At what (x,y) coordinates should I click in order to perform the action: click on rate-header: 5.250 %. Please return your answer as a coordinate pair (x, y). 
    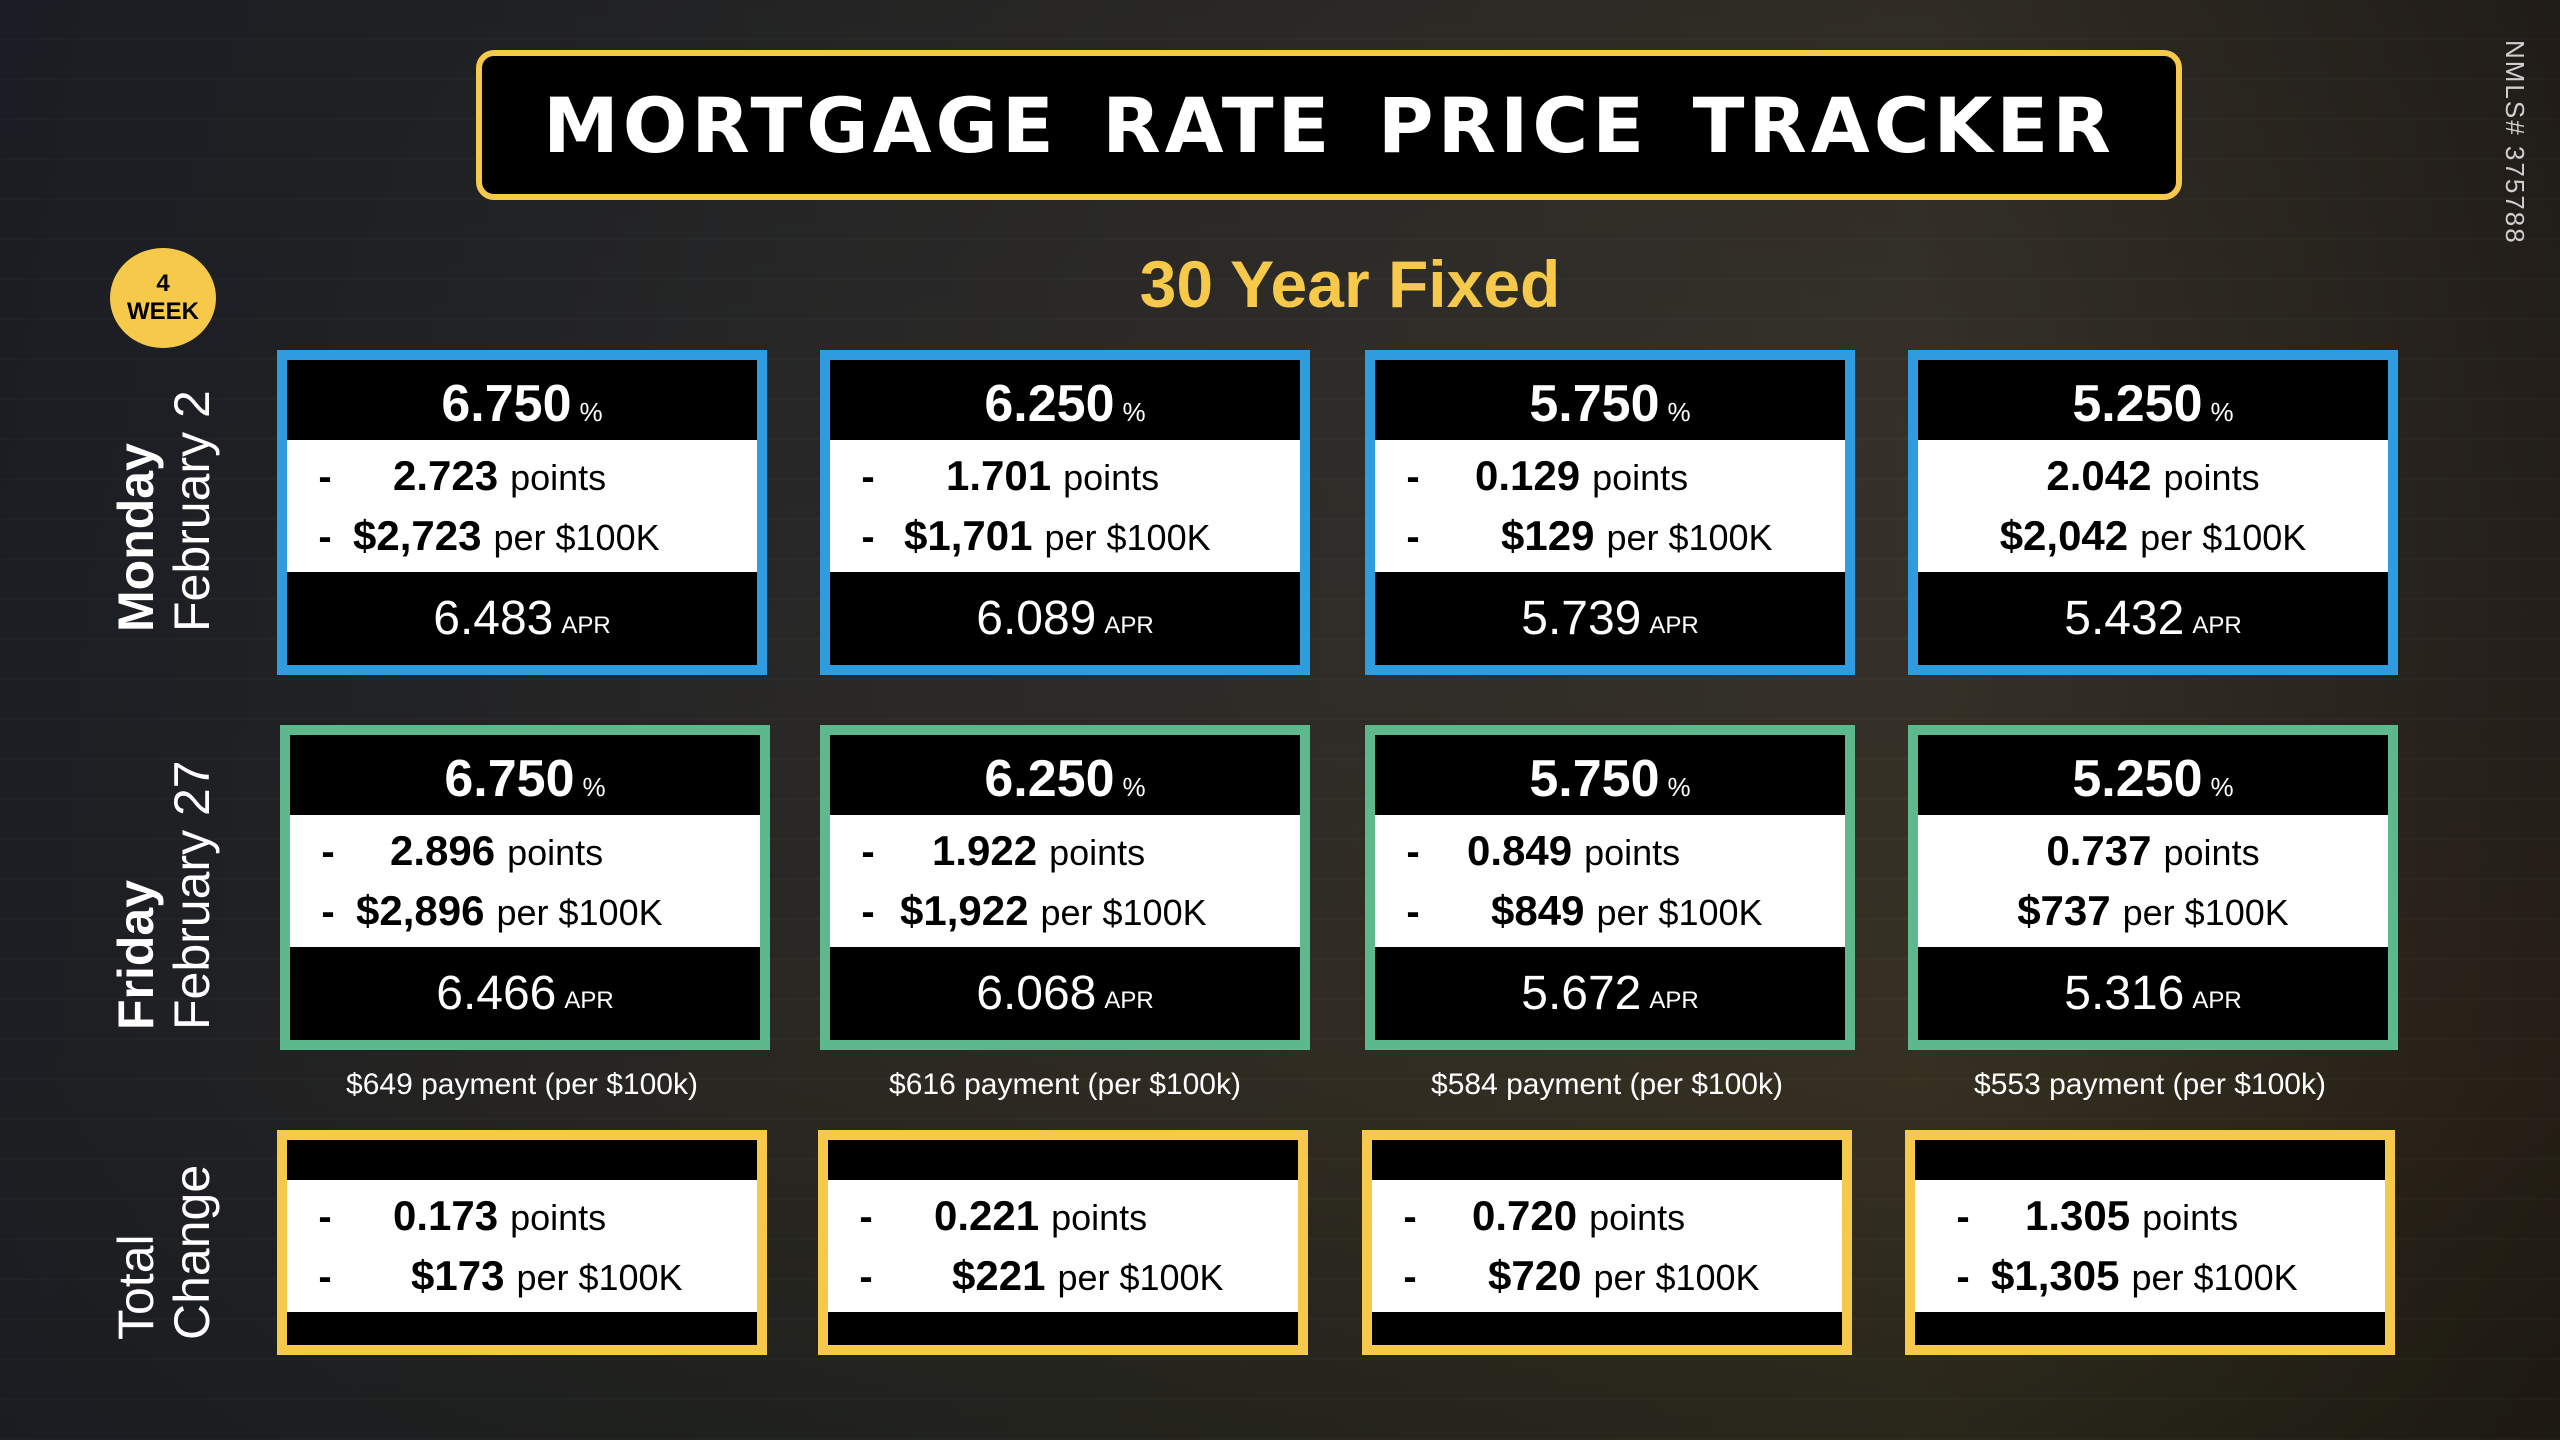
    Looking at the image, I should click on (2153, 775).